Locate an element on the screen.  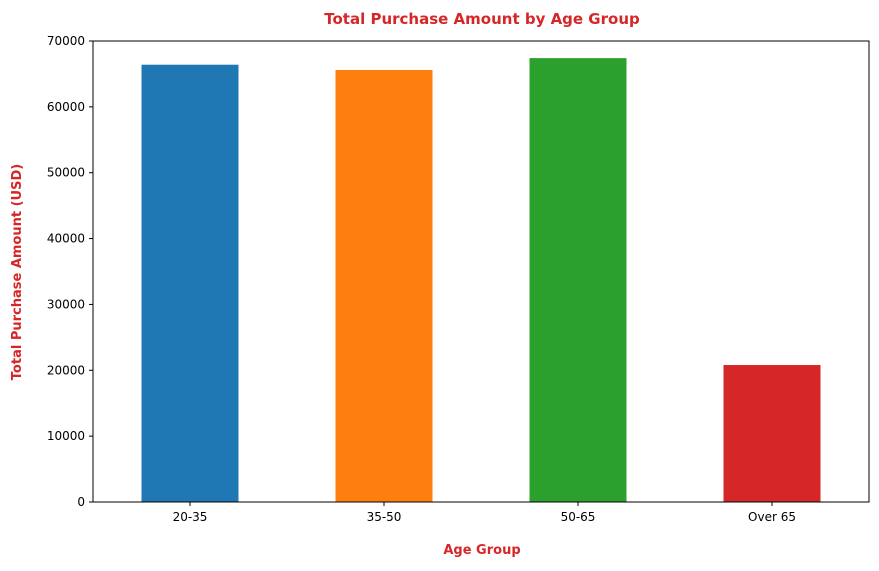
y-tick-label: 30000 is located at coordinates (66, 304).